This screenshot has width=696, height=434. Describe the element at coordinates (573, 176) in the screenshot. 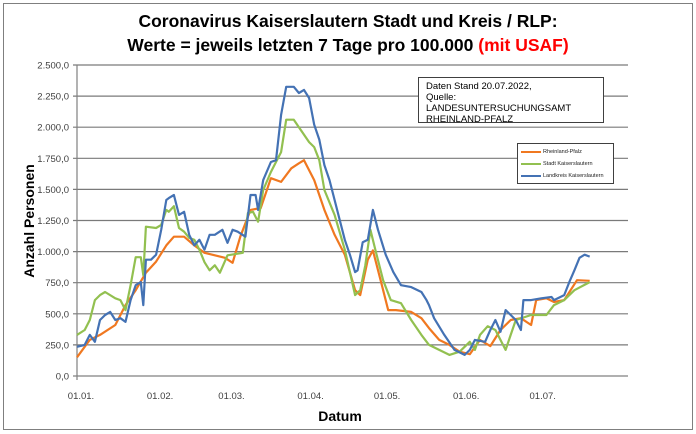

I see `legend-label: Landkreis Kaiserslautern` at that location.